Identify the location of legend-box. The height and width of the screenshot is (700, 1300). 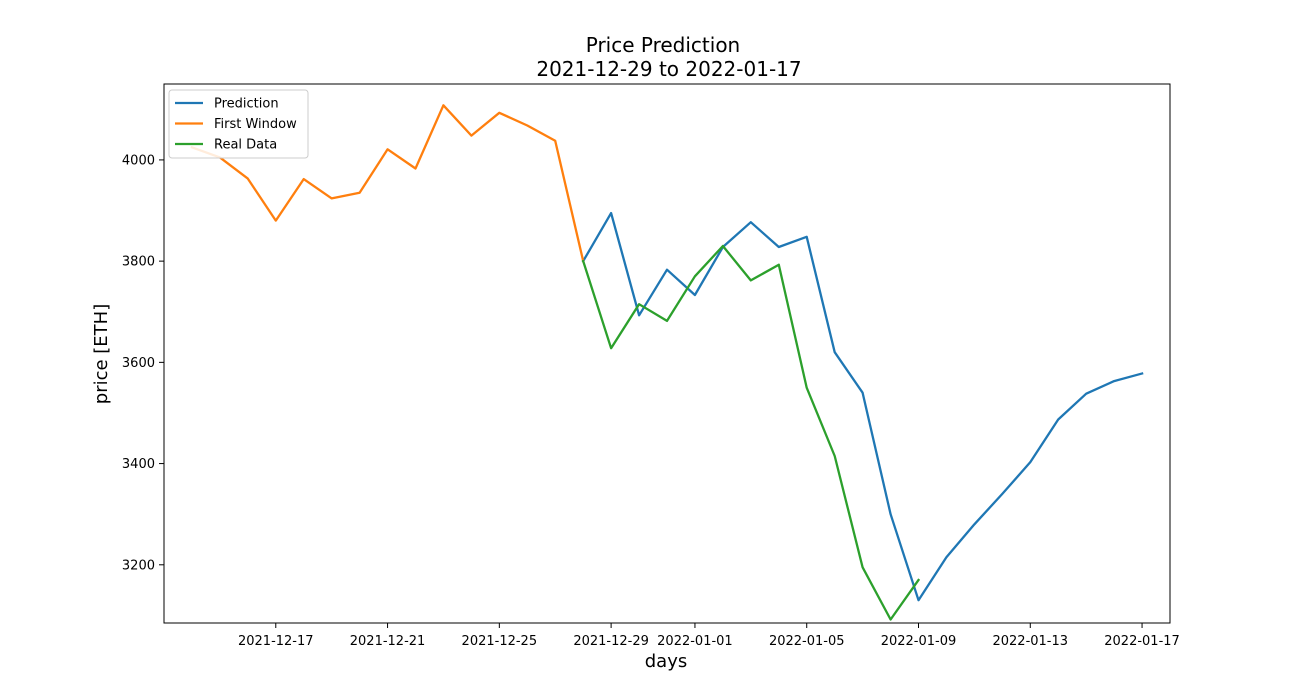
(238, 124).